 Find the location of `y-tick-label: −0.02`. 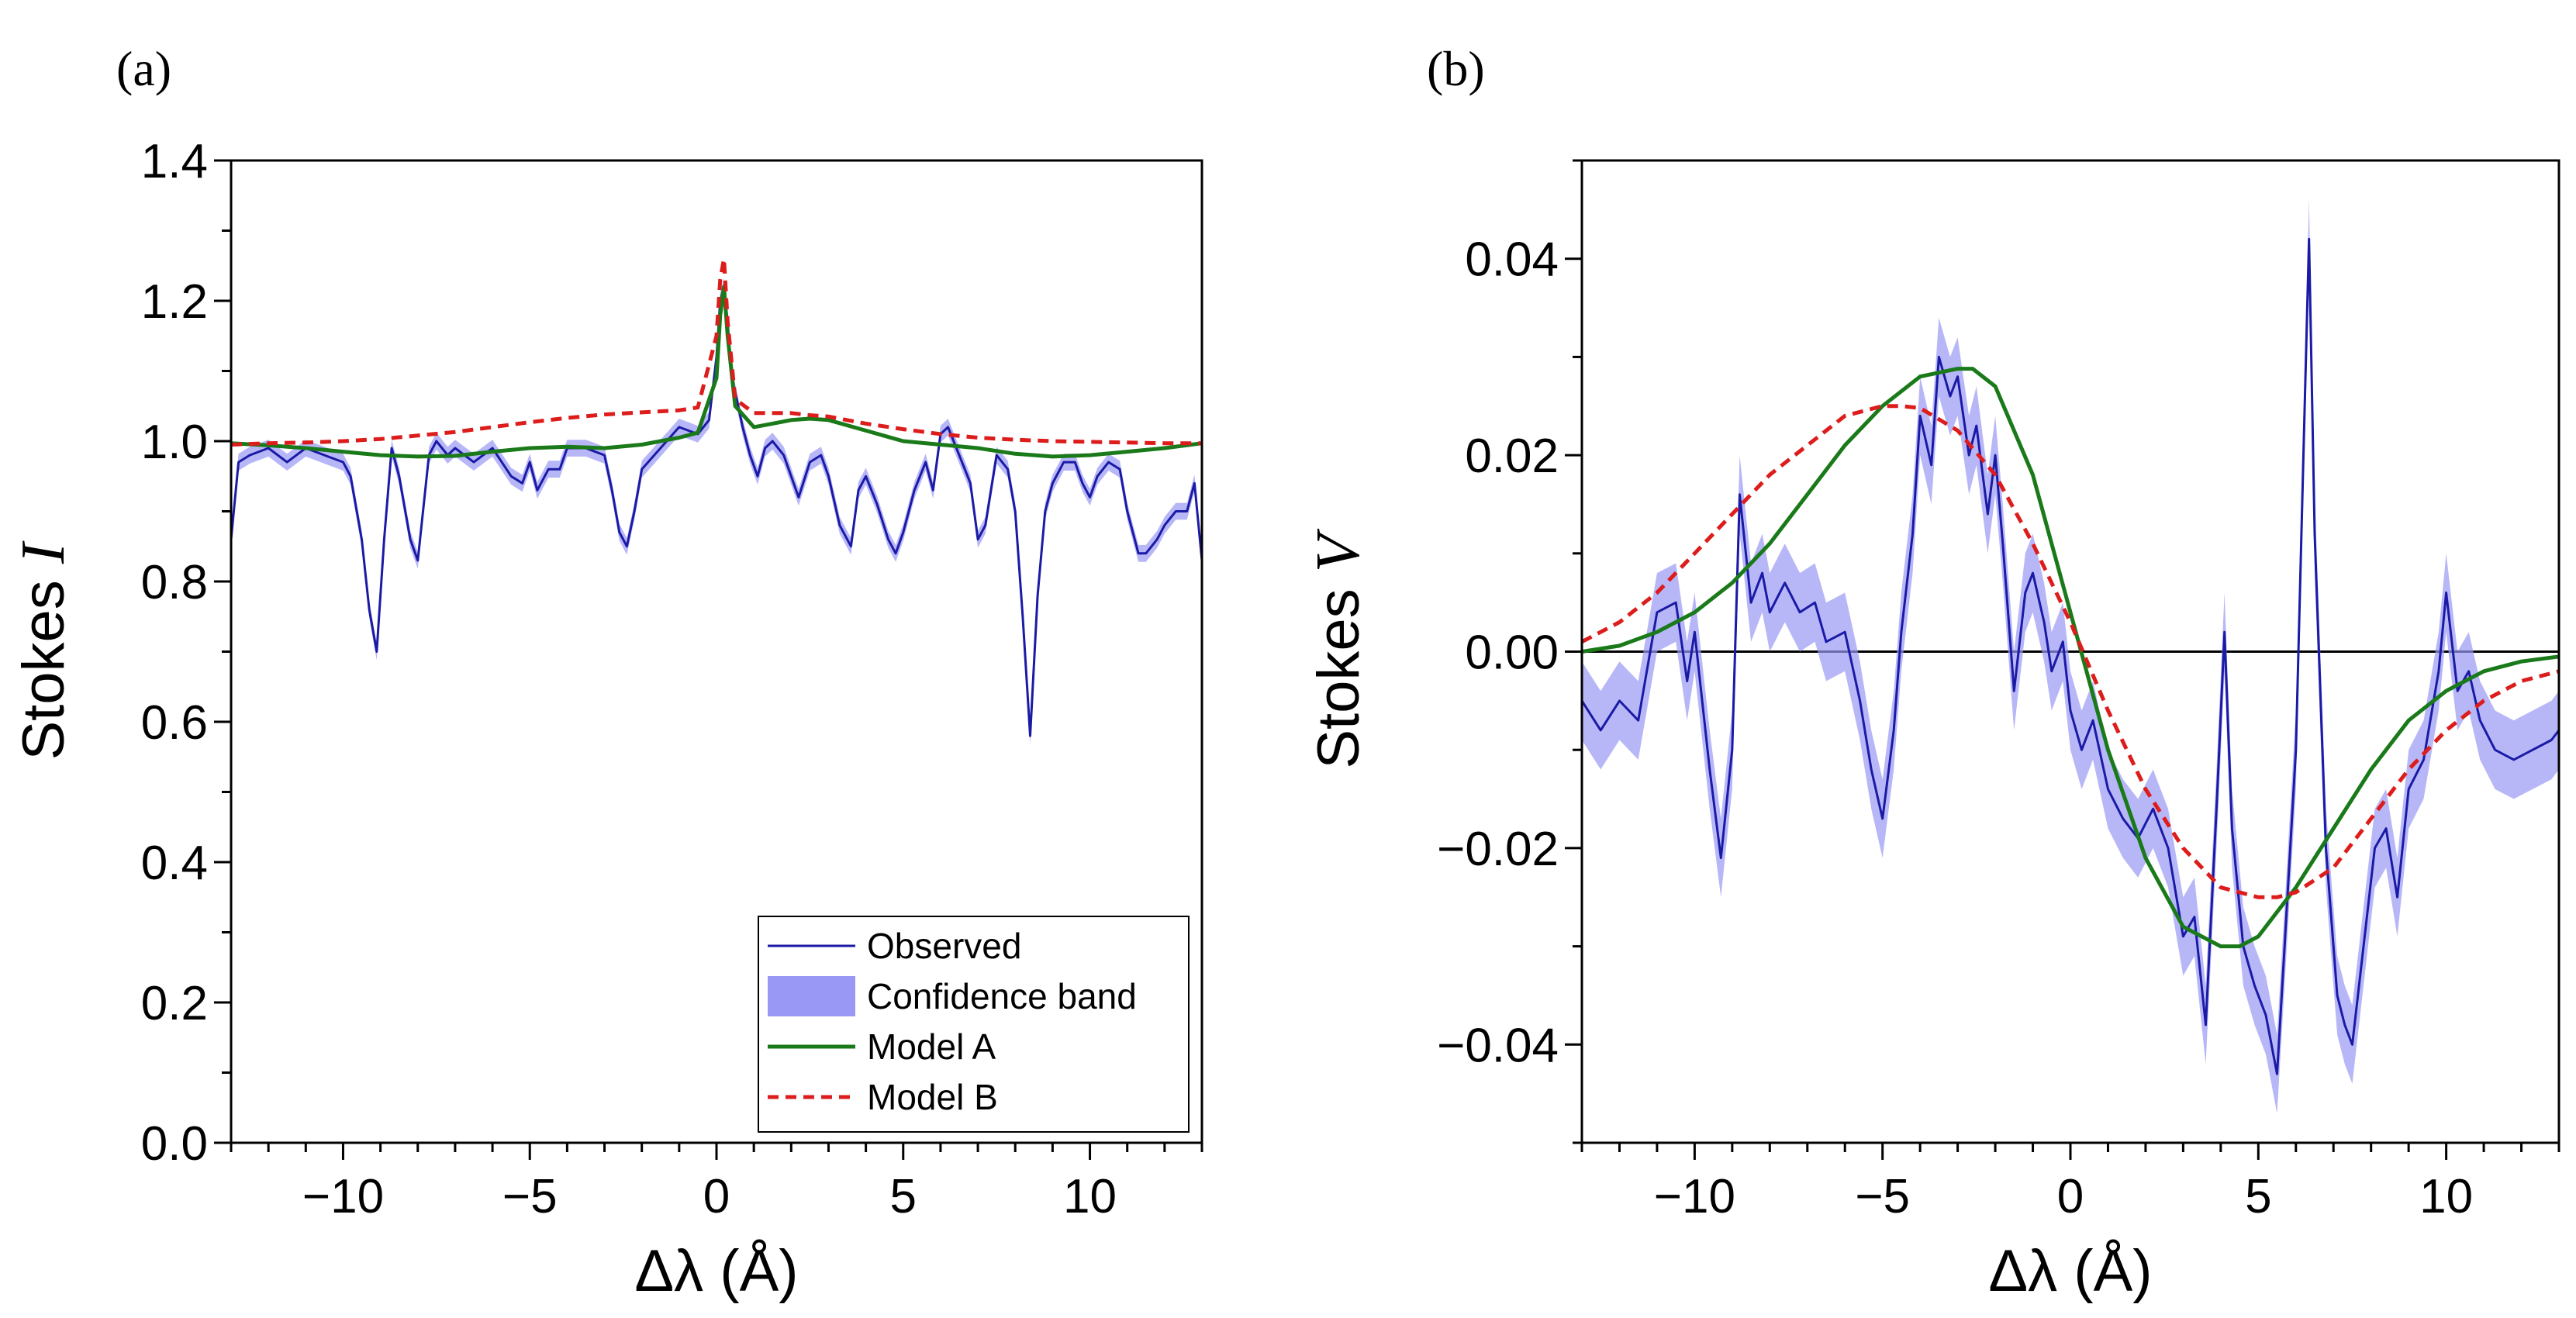

y-tick-label: −0.02 is located at coordinates (1498, 849).